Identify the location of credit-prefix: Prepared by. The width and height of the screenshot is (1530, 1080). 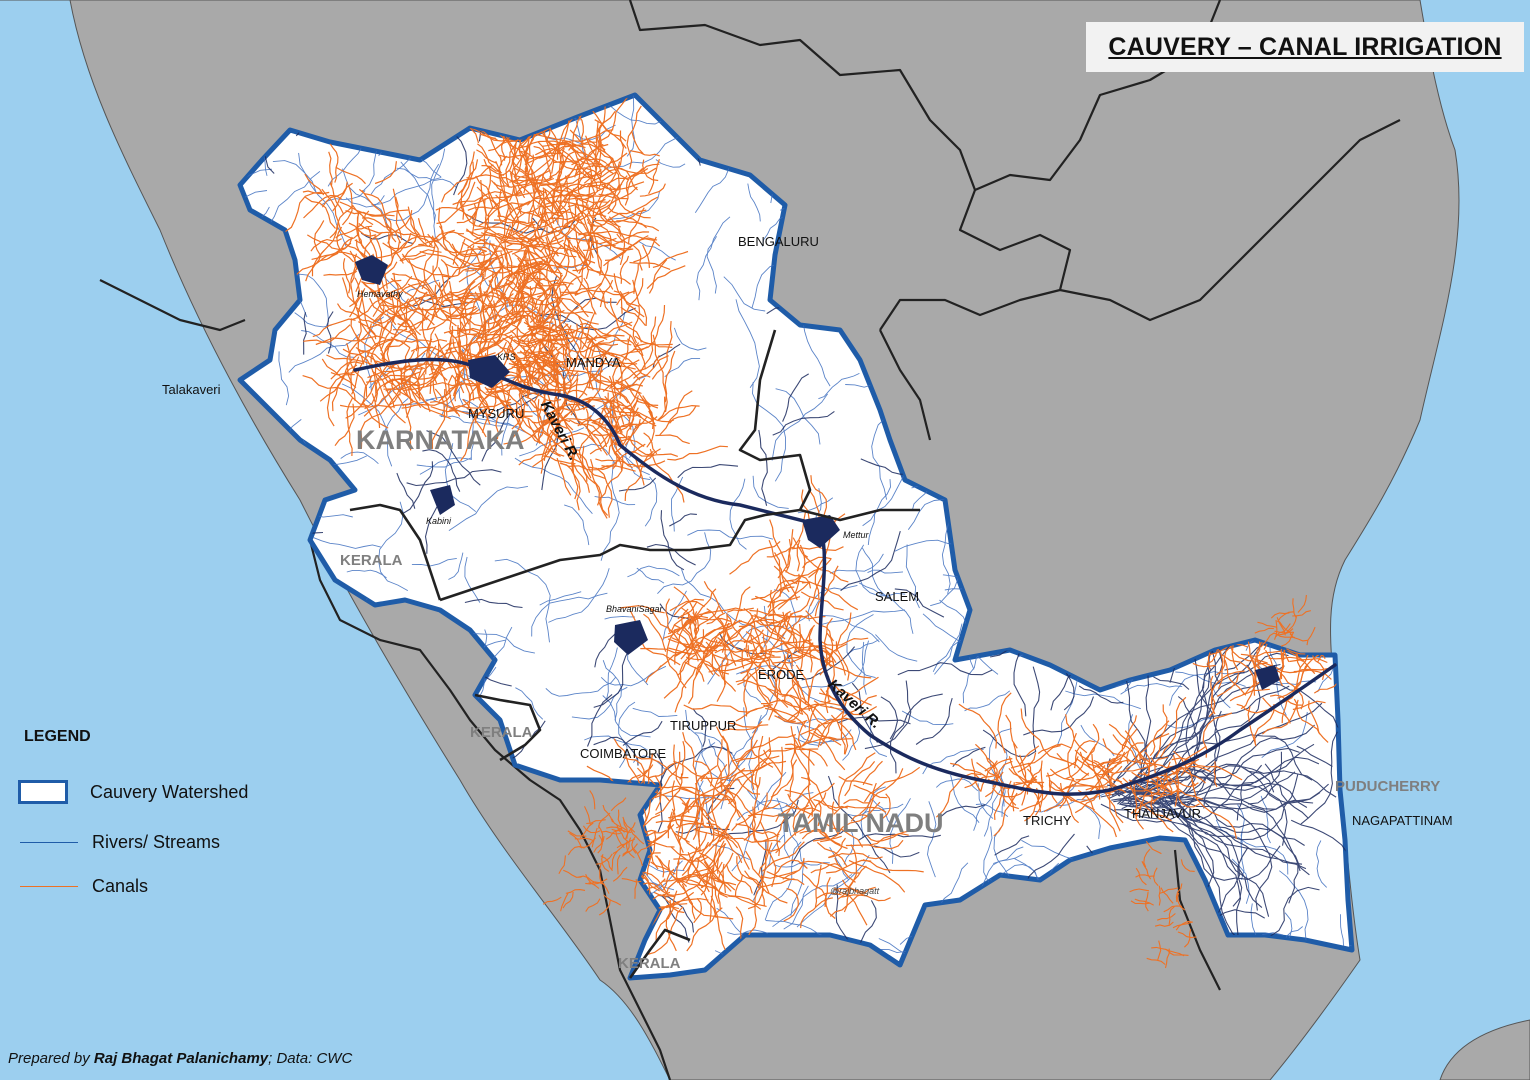
(51, 1058).